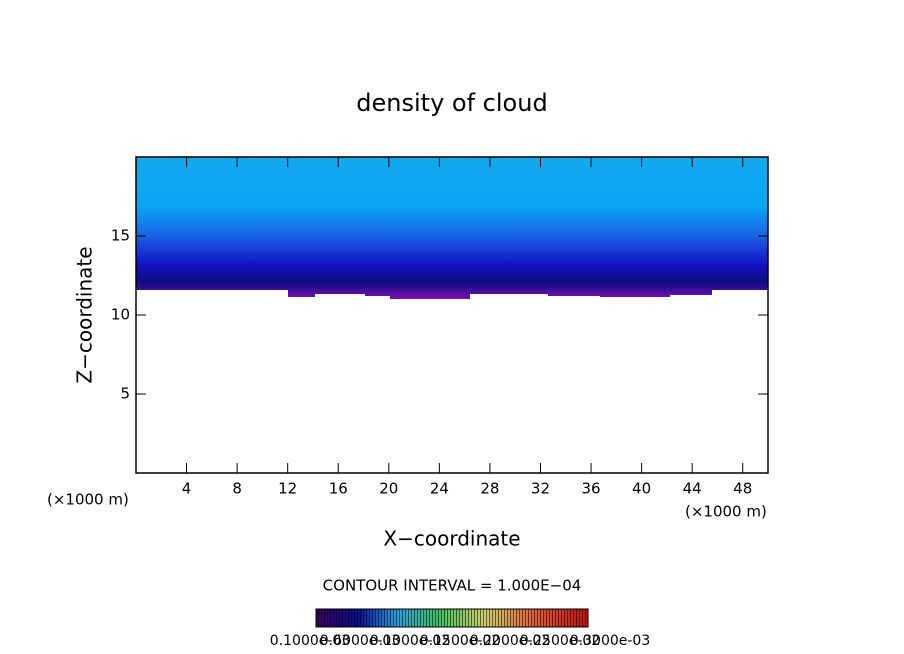 The width and height of the screenshot is (904, 654). Describe the element at coordinates (510, 641) in the screenshot. I see `colorbar-label: 0.2000e-02` at that location.